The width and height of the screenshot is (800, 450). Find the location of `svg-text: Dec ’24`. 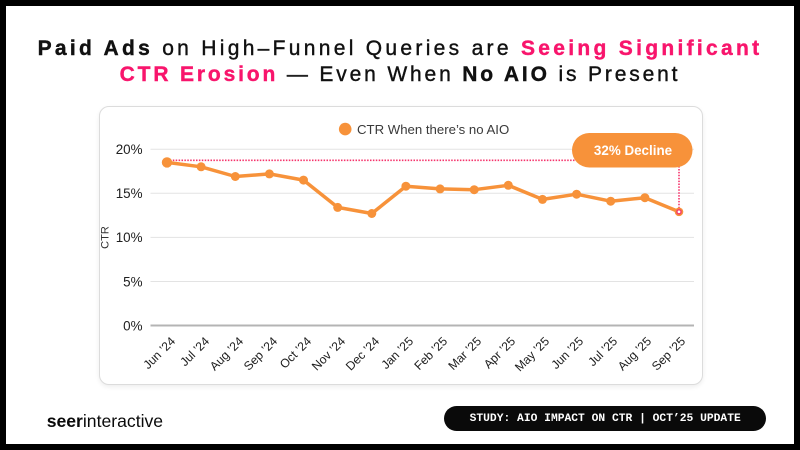

svg-text: Dec ’24 is located at coordinates (362, 353).